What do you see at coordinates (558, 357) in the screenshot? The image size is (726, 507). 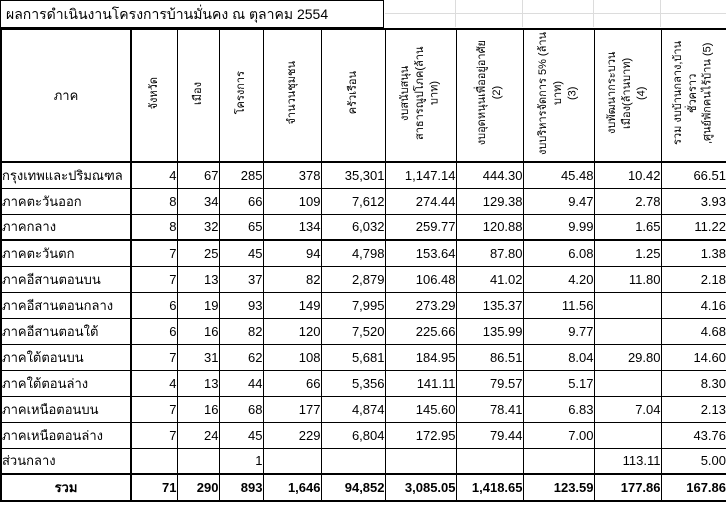 I see `value-cell: 8.04` at bounding box center [558, 357].